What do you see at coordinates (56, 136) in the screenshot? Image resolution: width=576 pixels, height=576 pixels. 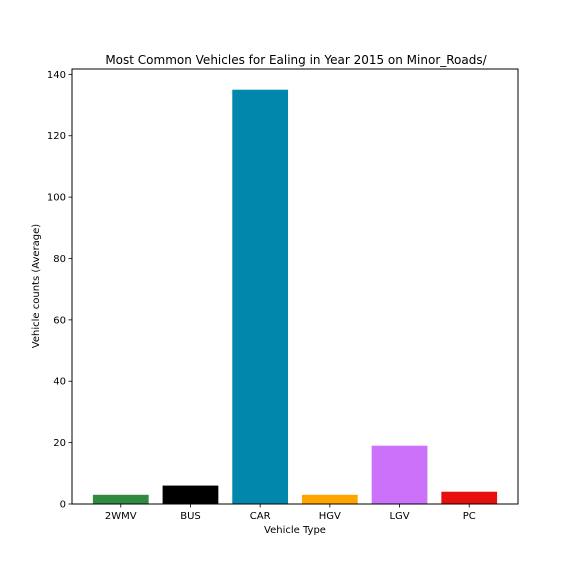 I see `y-tick-label: 120` at bounding box center [56, 136].